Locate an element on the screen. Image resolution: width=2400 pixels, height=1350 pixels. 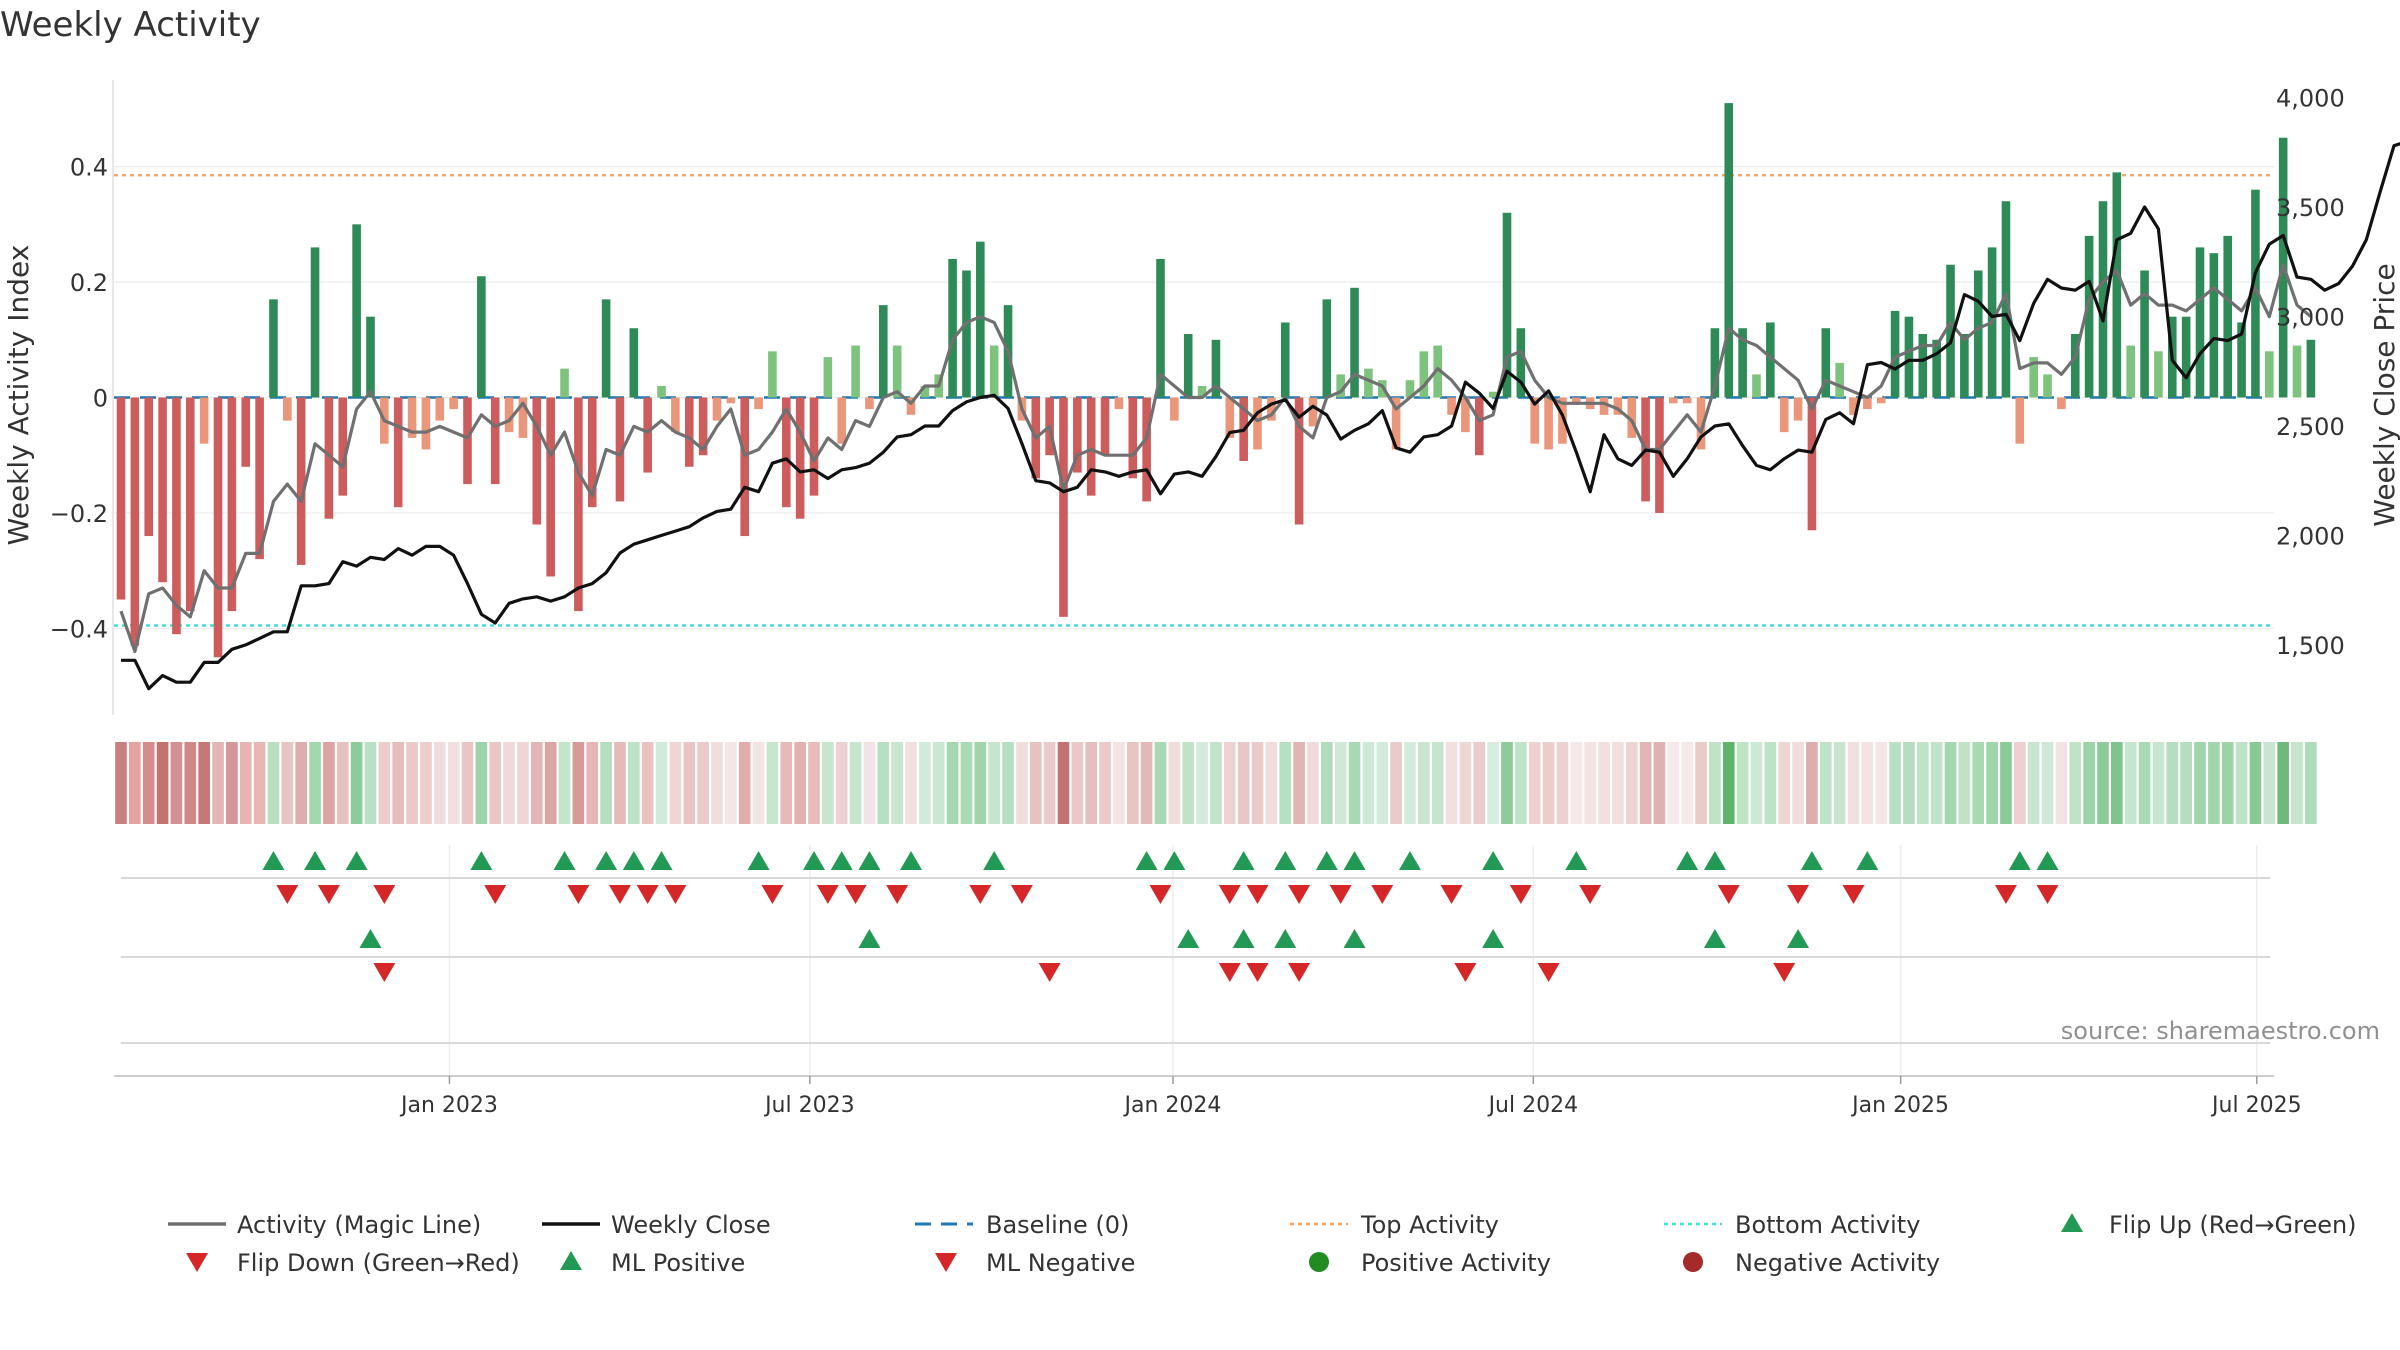
y2-tick-label: 1,500 is located at coordinates (2310, 646).